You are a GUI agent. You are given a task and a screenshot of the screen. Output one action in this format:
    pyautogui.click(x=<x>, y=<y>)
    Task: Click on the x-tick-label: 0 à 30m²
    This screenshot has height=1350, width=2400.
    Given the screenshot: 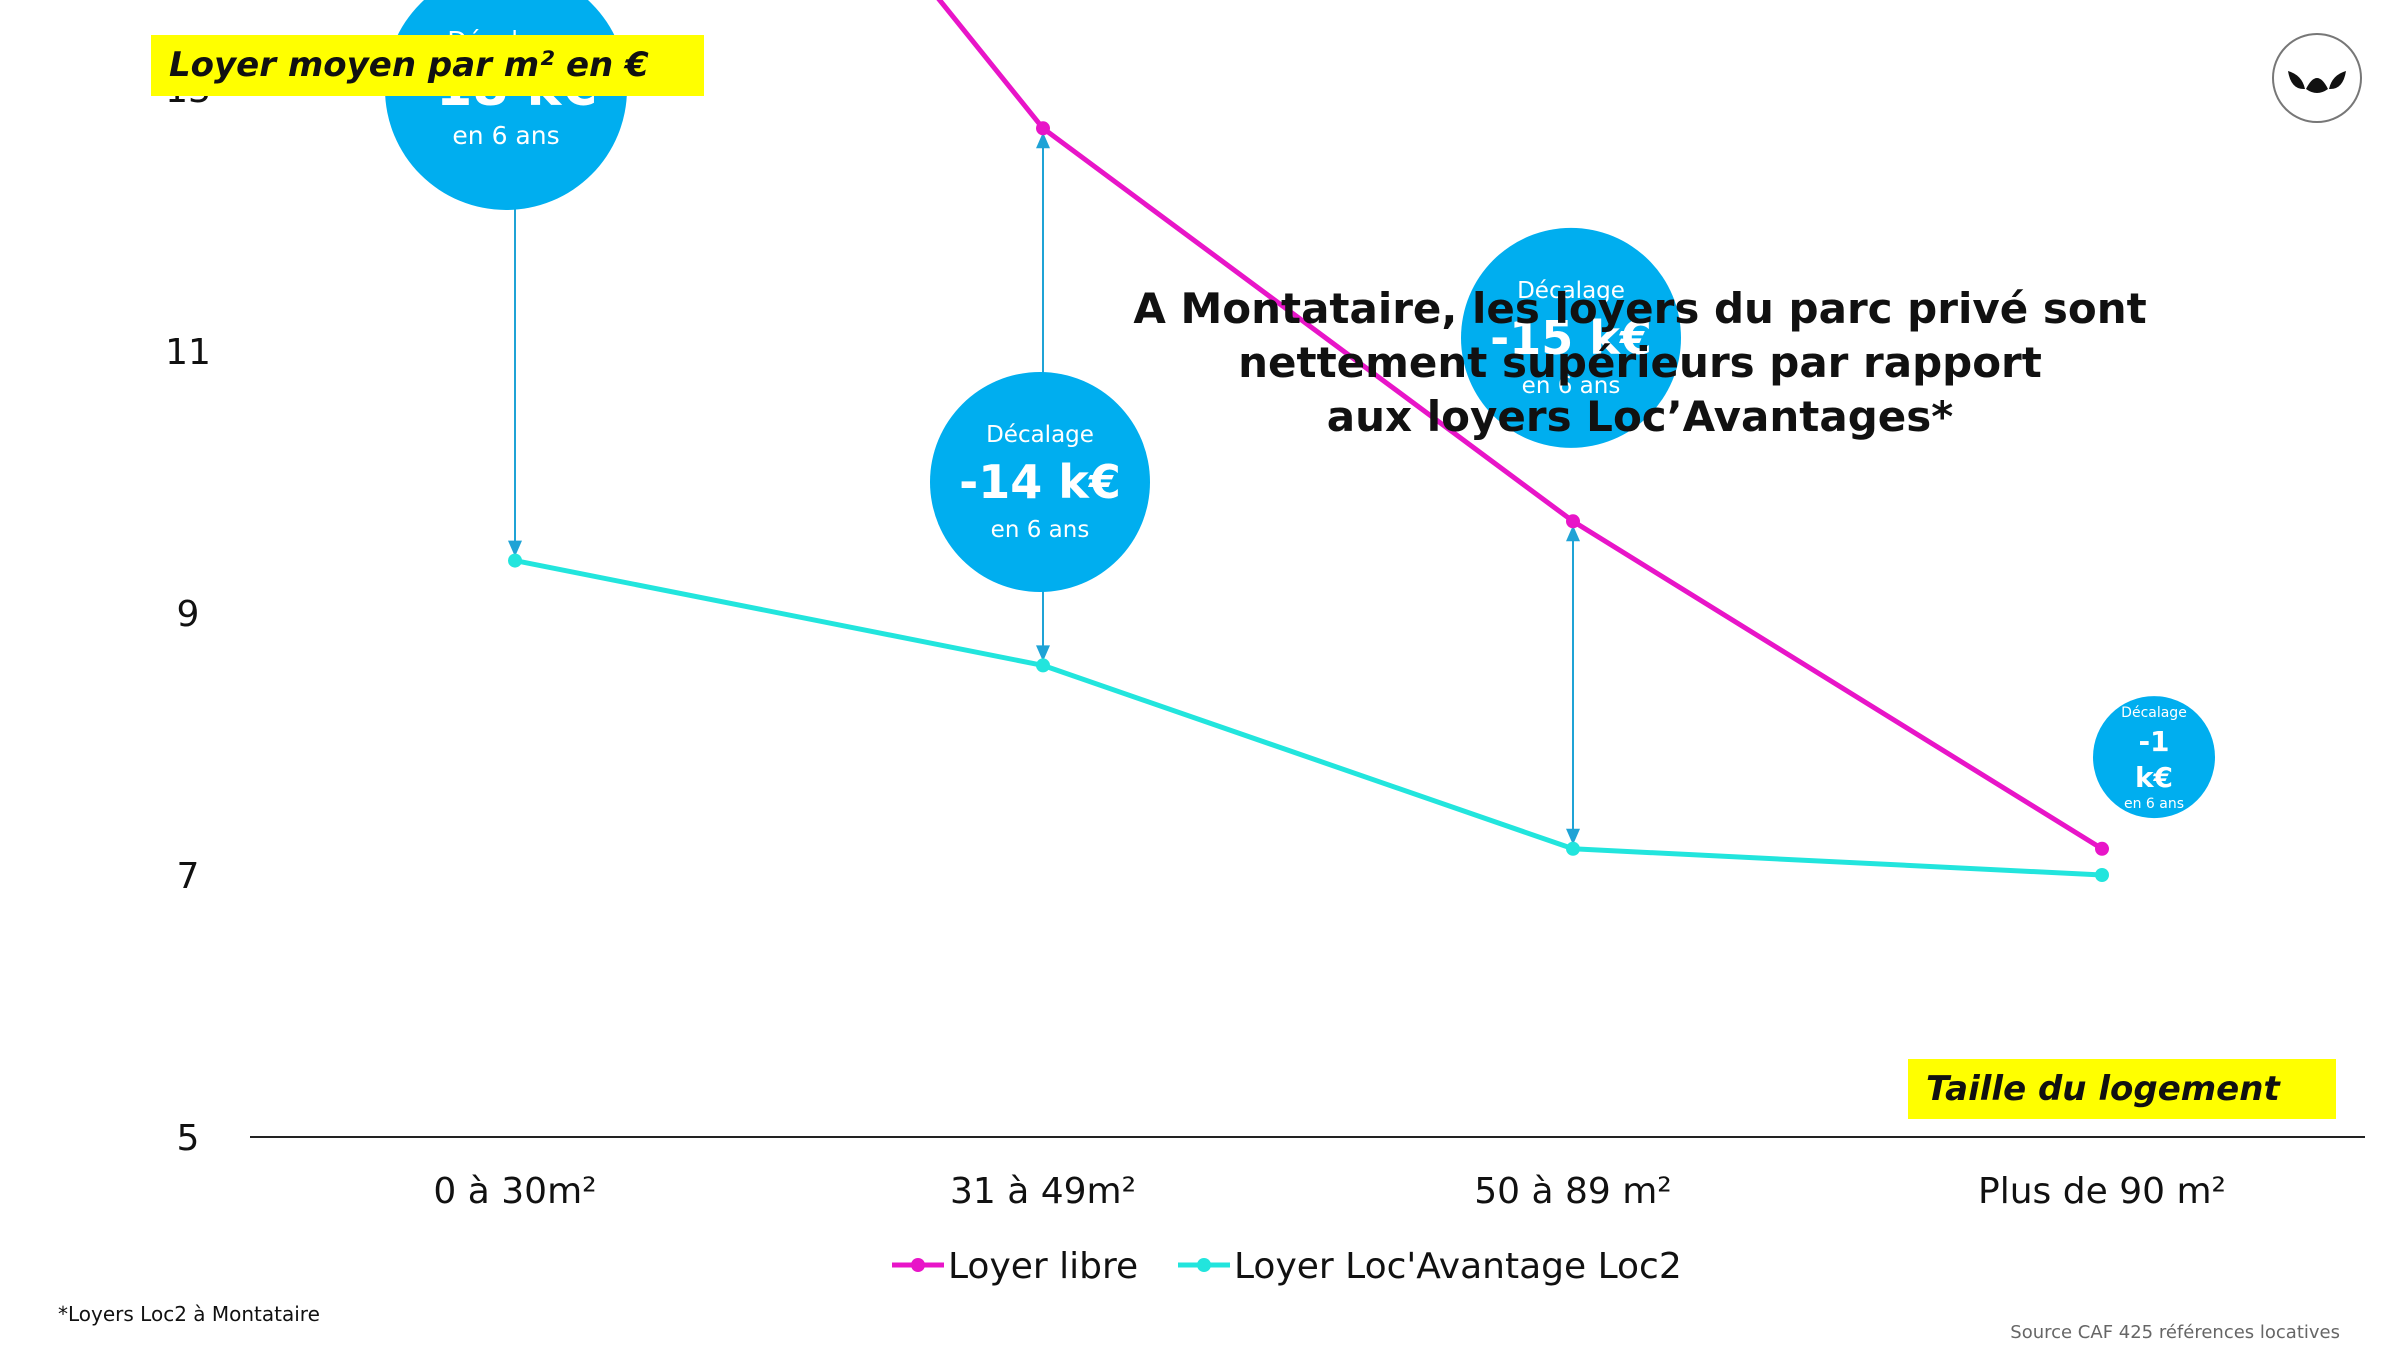 What is the action you would take?
    pyautogui.click(x=514, y=1191)
    